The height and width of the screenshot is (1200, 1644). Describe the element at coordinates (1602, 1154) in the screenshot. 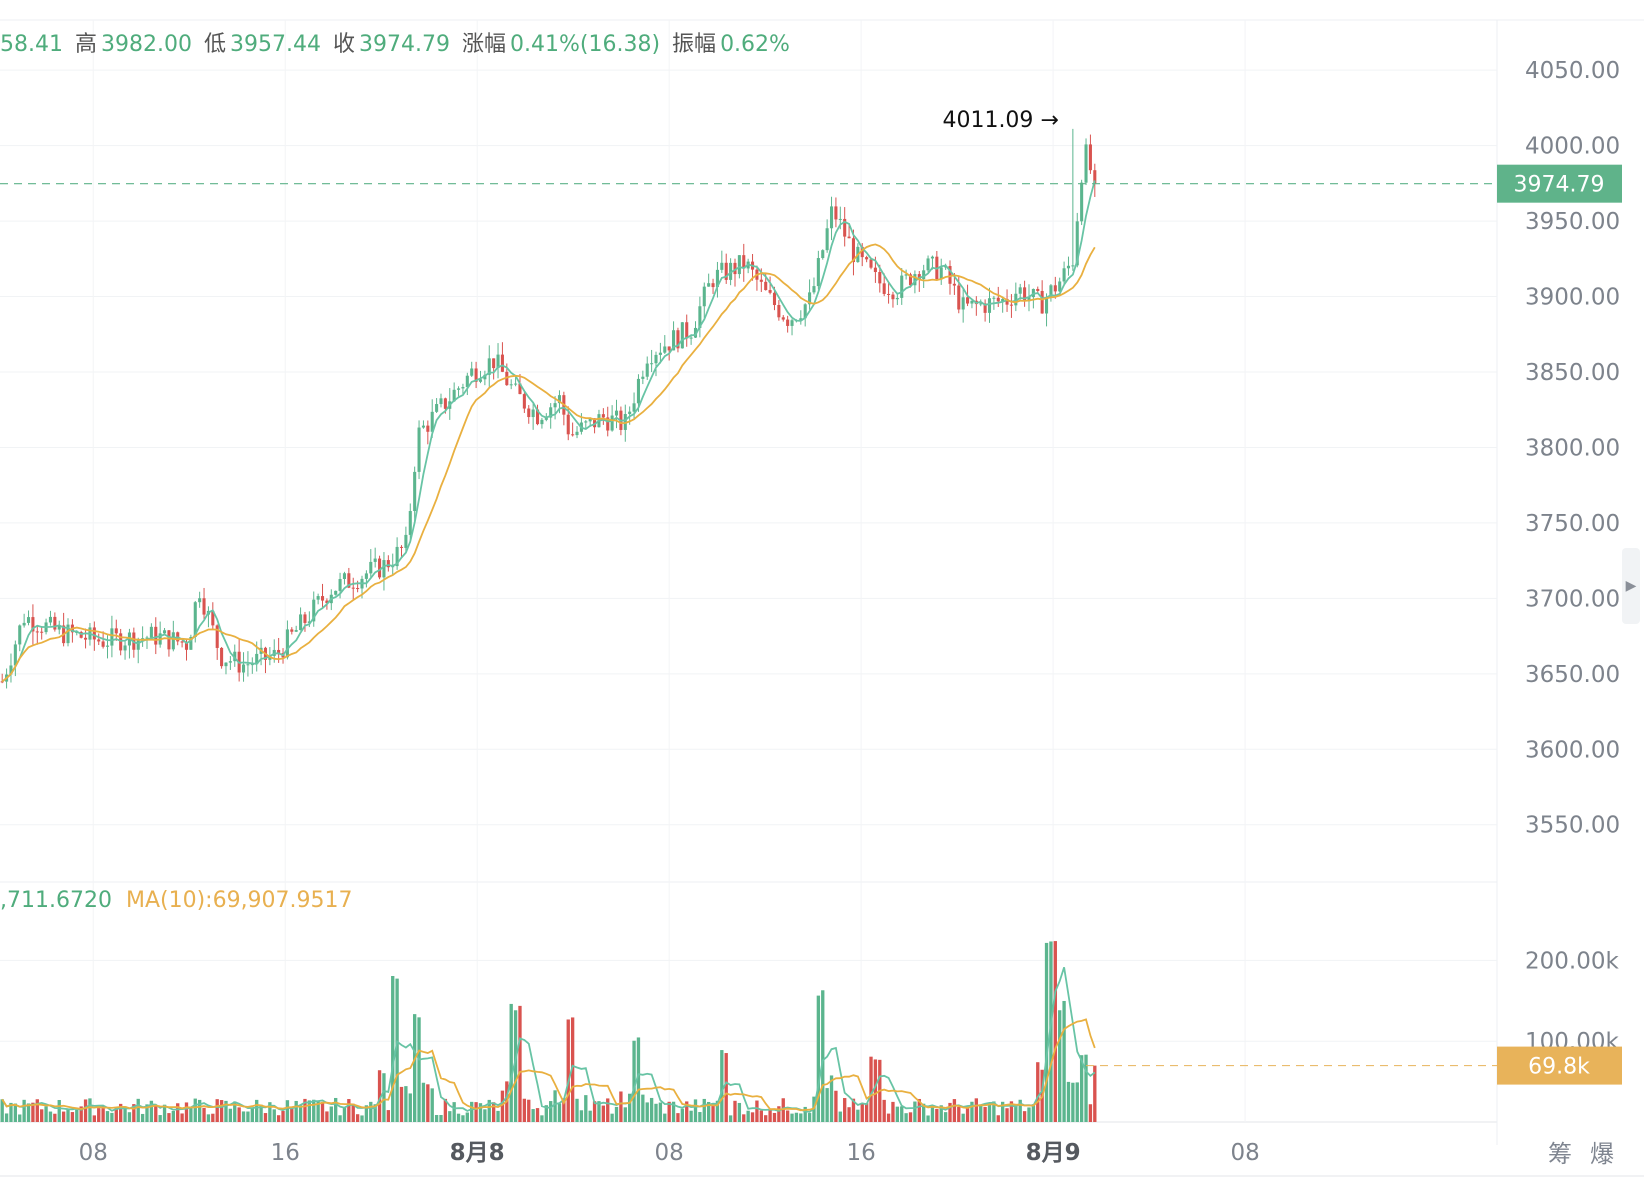

I see `liquidation-button: 爆` at that location.